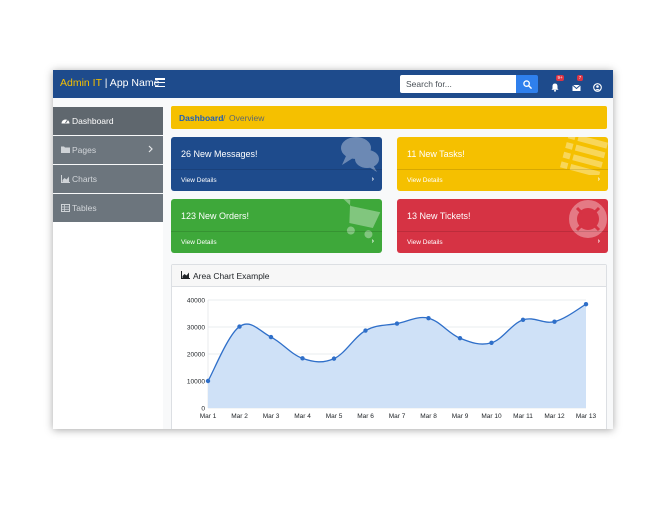 The height and width of the screenshot is (520, 664). I want to click on sidebar-item-label: Tables, so click(84, 208).